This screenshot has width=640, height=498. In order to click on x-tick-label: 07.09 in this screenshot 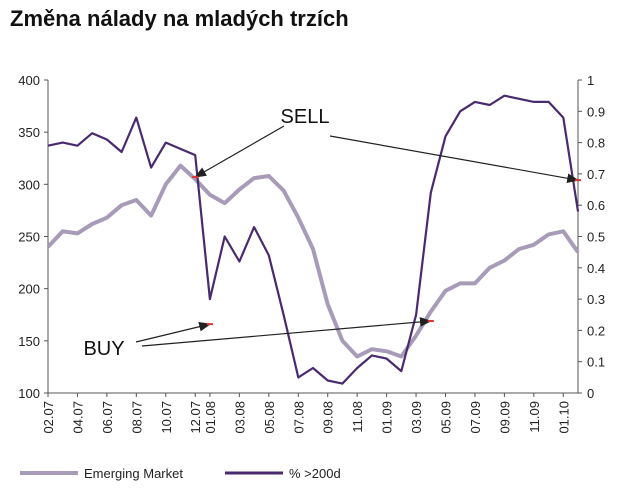, I will do `click(475, 417)`.